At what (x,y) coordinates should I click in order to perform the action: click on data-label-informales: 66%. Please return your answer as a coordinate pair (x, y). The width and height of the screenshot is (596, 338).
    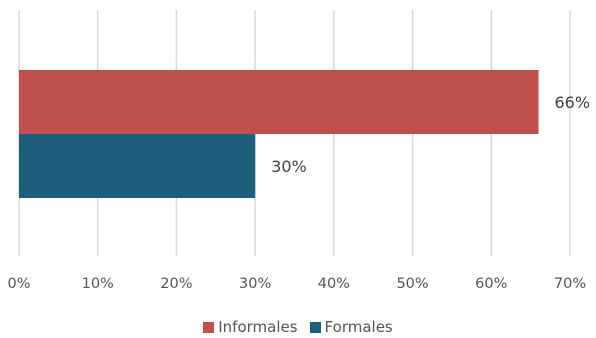
    Looking at the image, I should click on (573, 102).